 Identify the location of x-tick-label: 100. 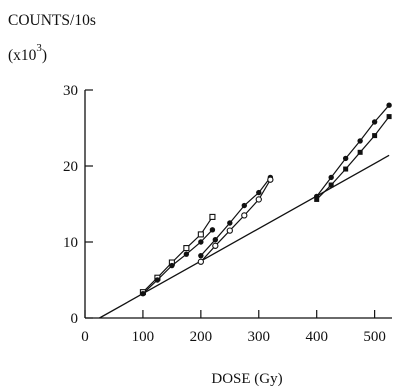
(143, 337).